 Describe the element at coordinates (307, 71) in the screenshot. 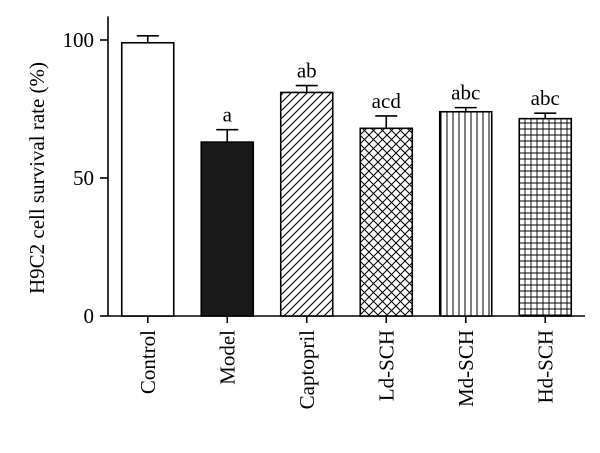

I see `significance-label: ab` at that location.